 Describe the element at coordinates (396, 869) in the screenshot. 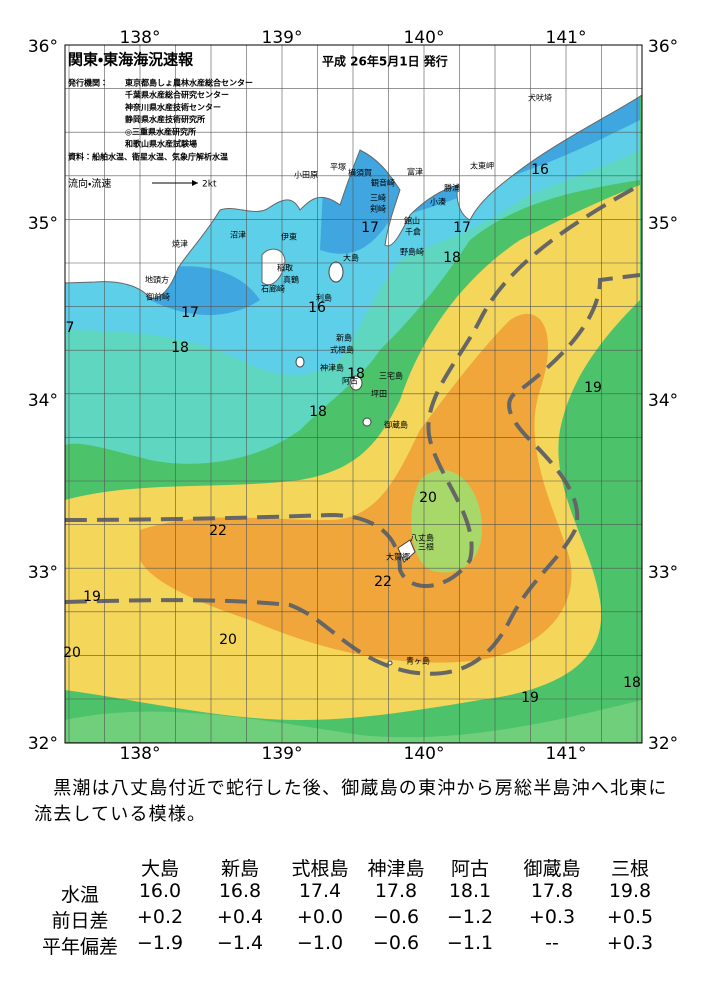

I see `column-header: 神津島` at that location.